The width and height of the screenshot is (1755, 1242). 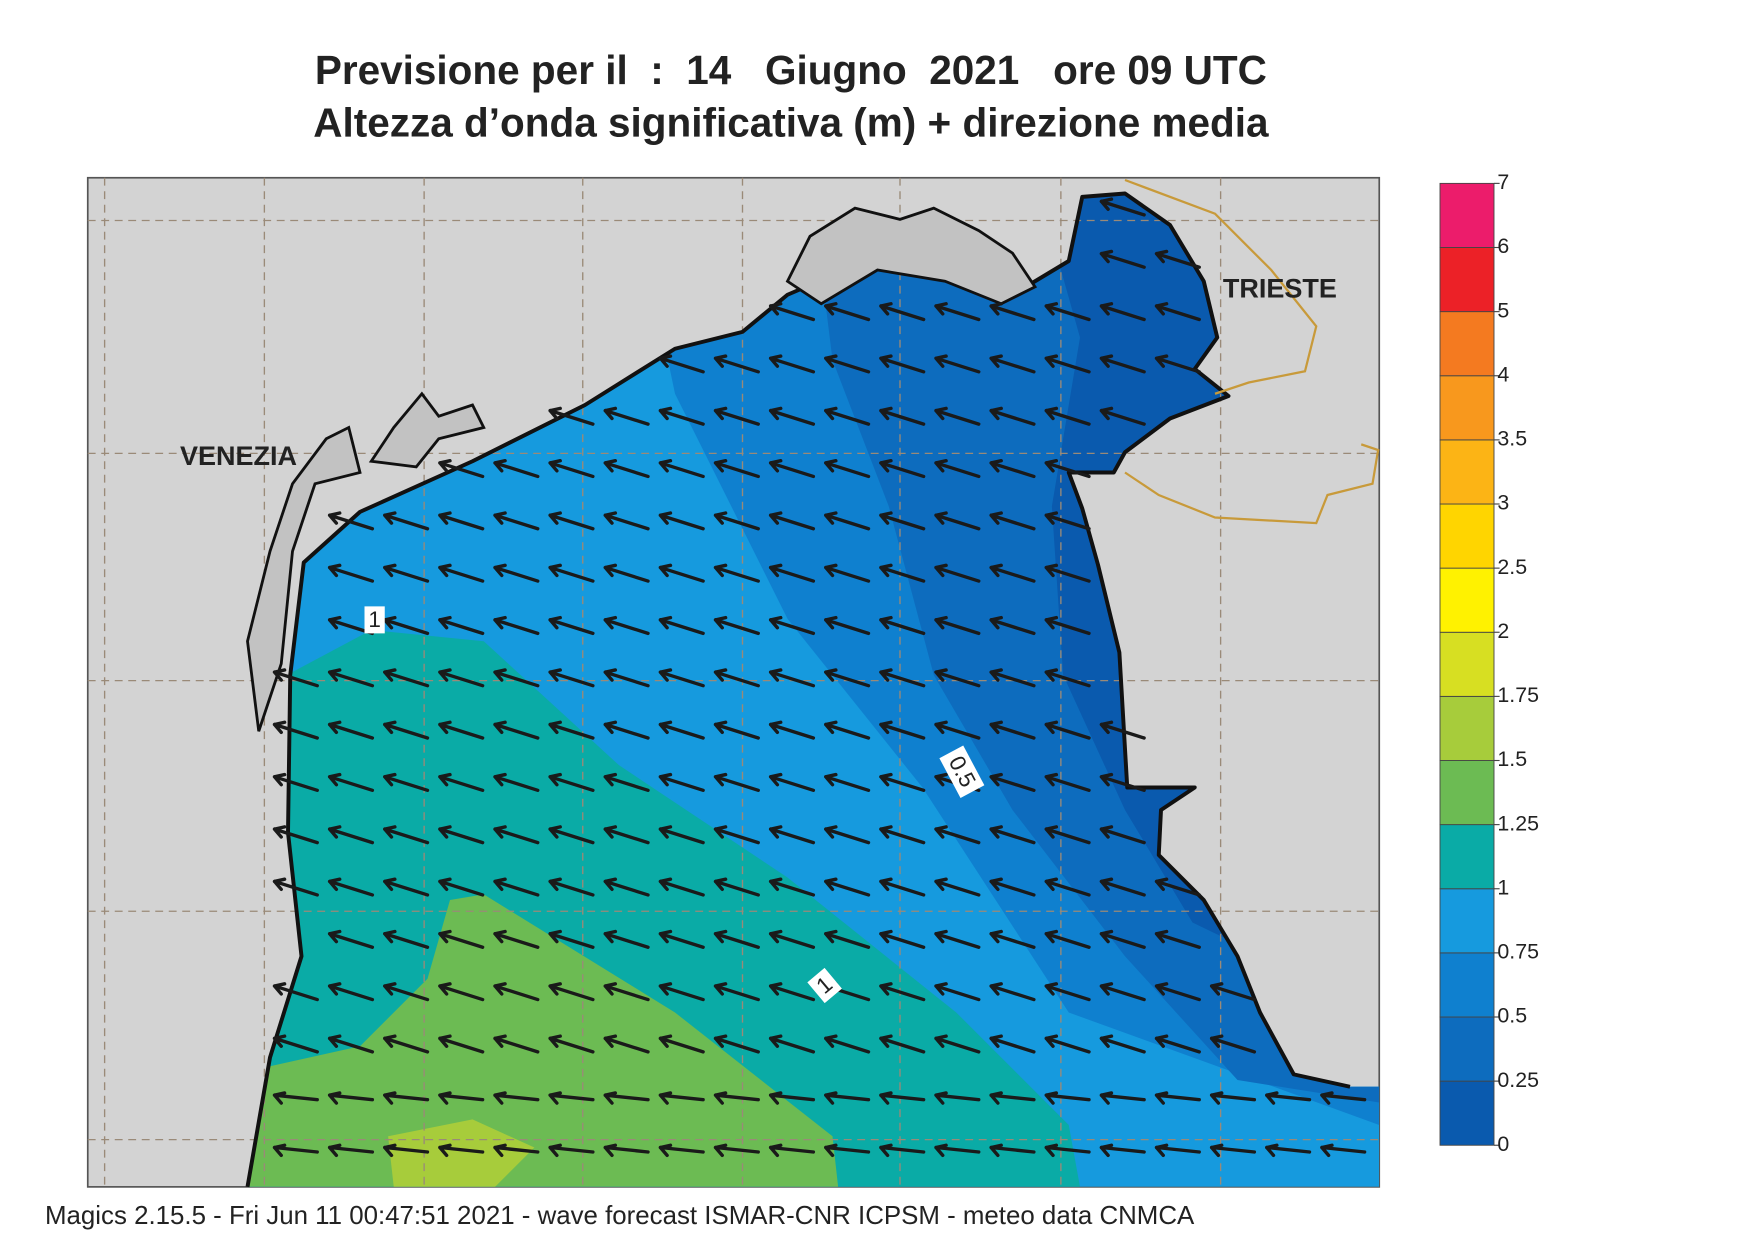 I want to click on colorbar-label: 3.5, so click(x=1512, y=439).